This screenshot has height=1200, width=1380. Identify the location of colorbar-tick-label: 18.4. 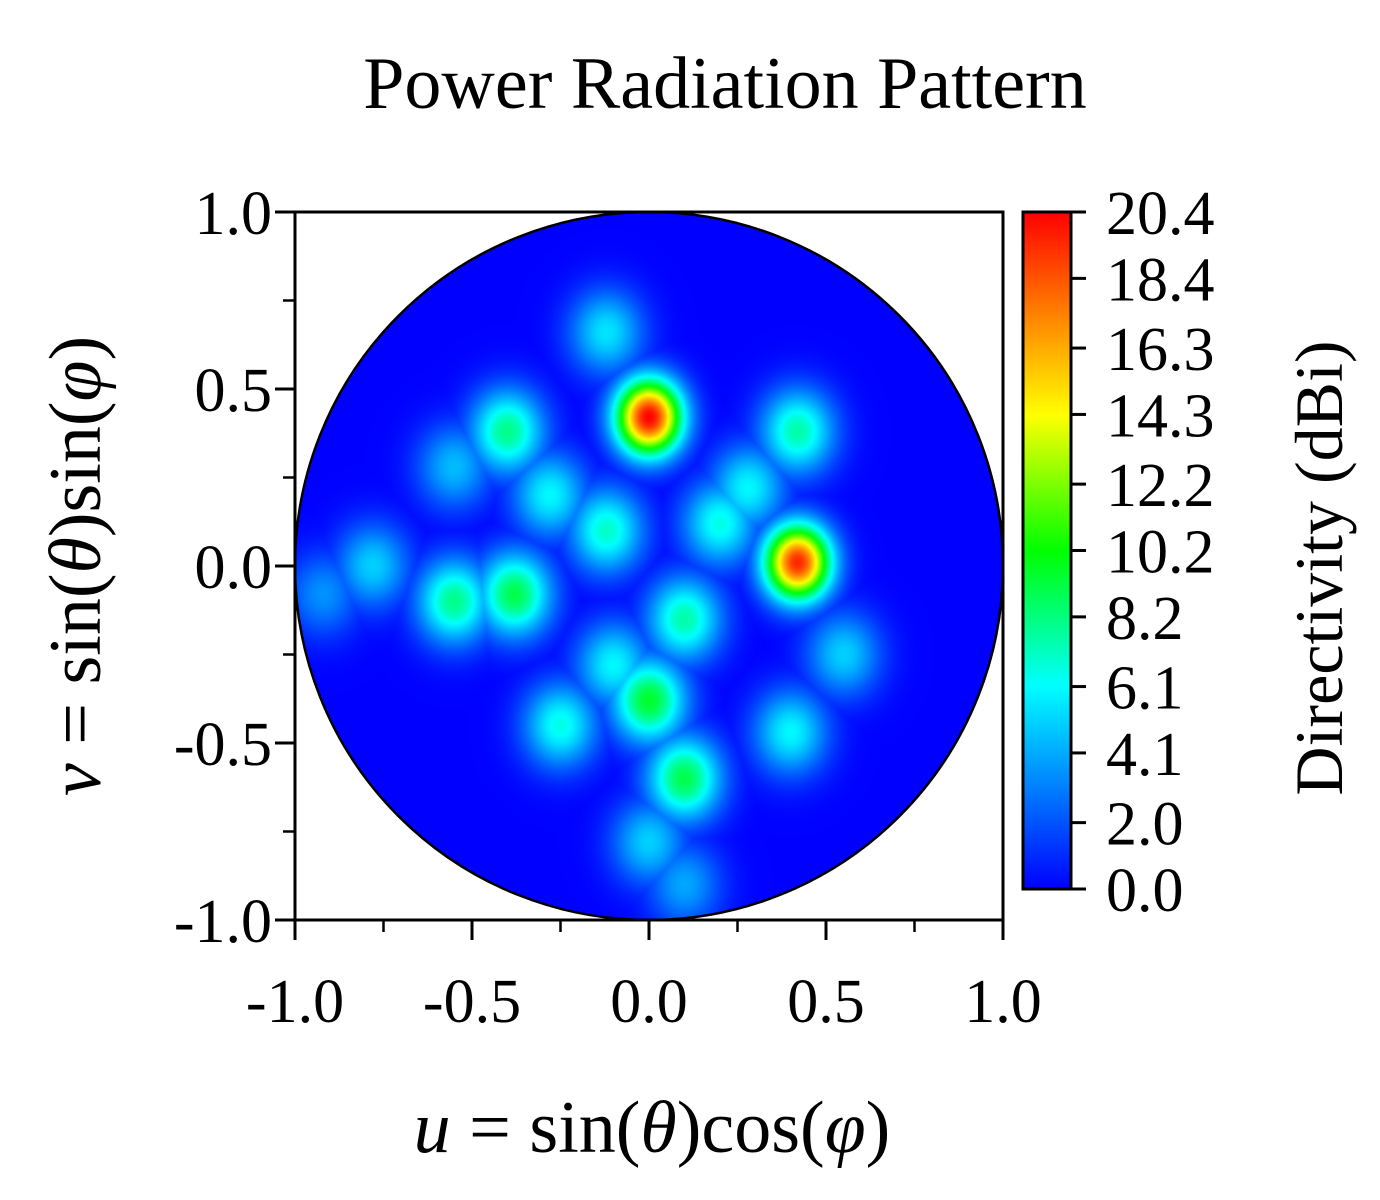
(1160, 280).